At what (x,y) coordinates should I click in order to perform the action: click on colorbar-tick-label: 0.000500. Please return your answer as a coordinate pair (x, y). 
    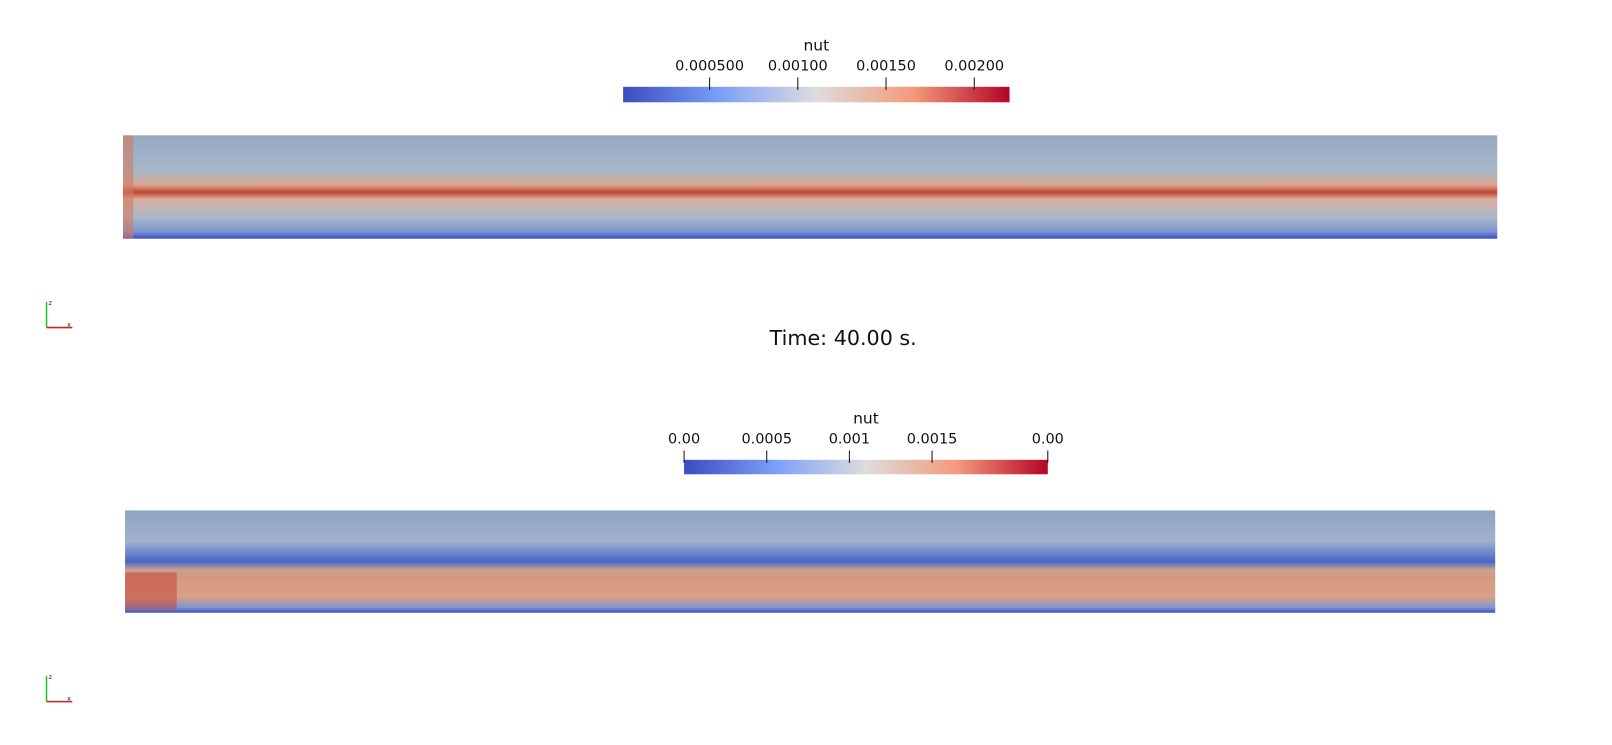
    Looking at the image, I should click on (709, 66).